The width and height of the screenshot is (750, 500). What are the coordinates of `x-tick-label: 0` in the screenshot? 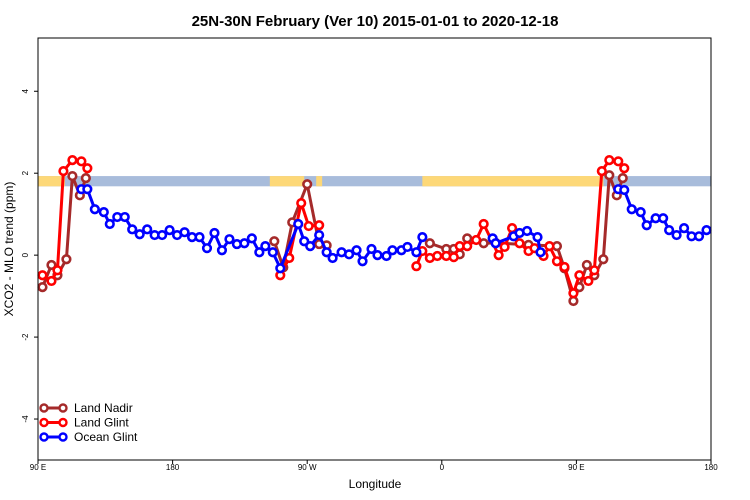 It's located at (442, 467).